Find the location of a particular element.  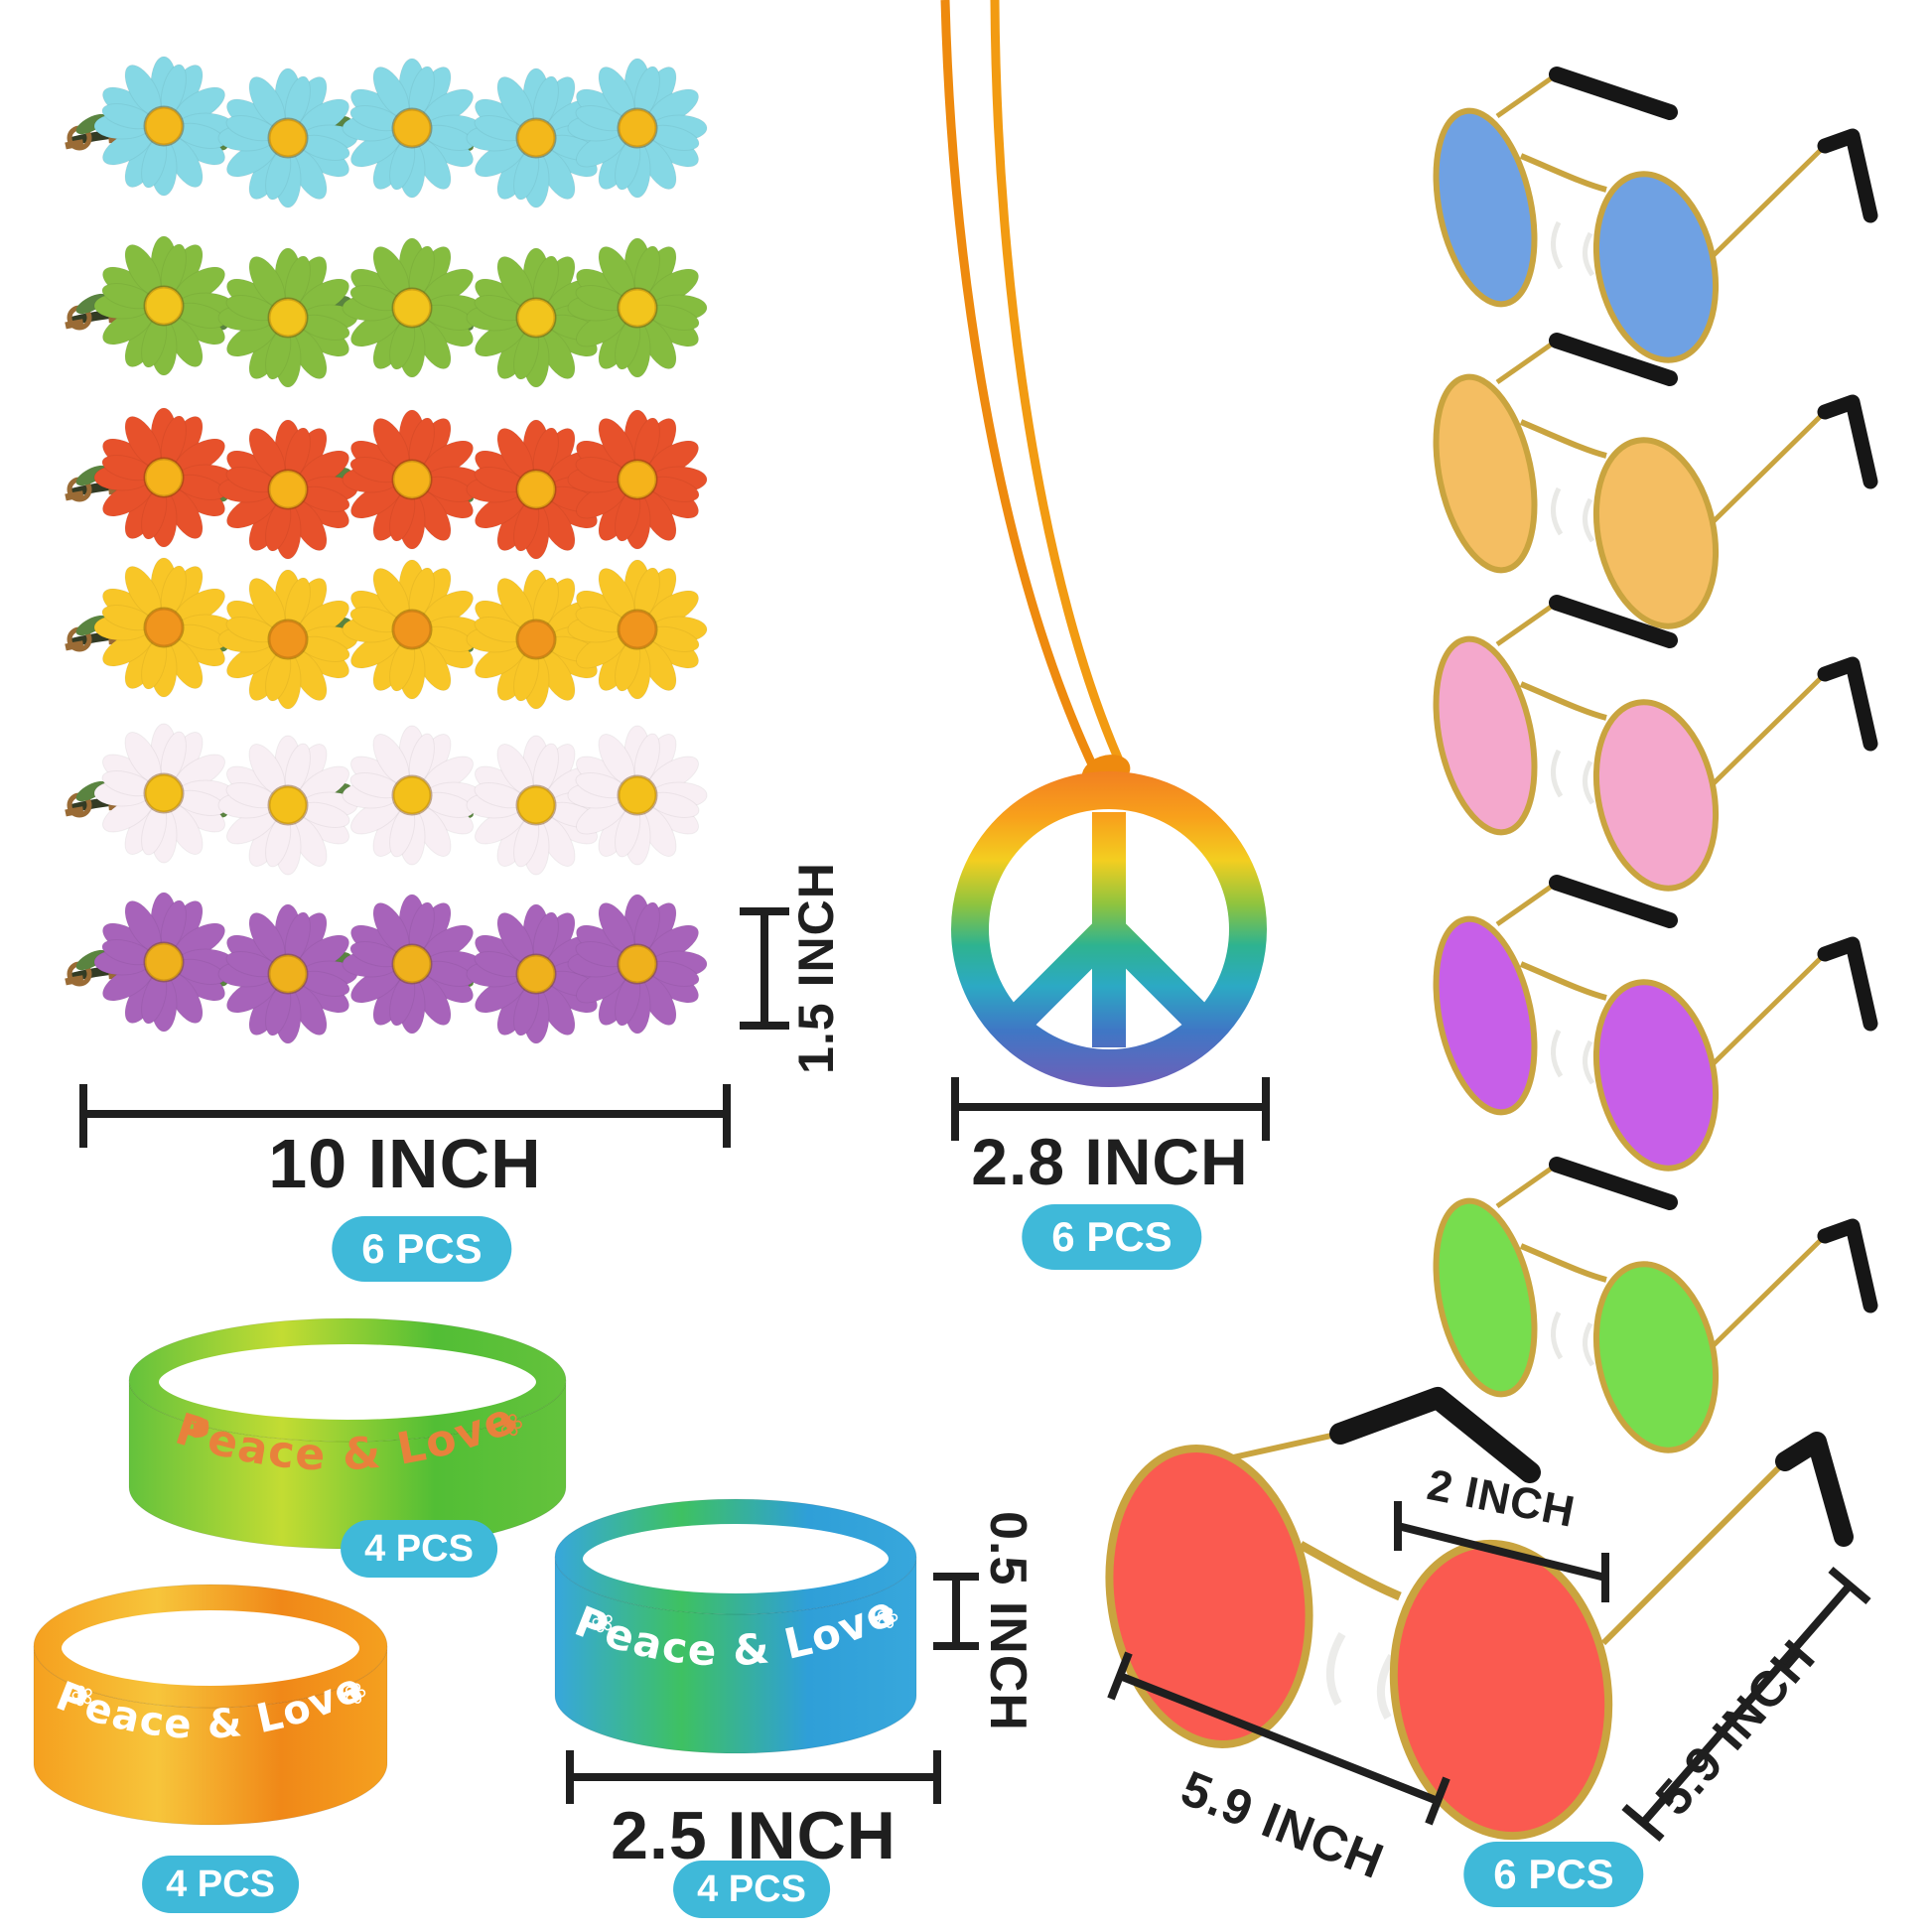

sunglasses-blue is located at coordinates (1645, 223).